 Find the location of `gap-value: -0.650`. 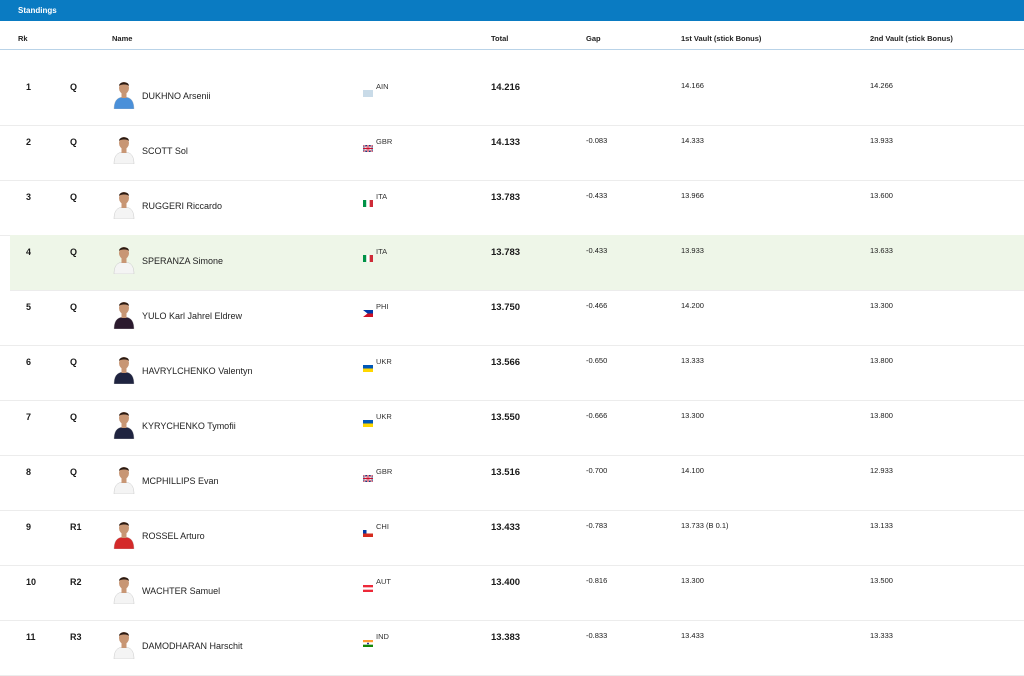

gap-value: -0.650 is located at coordinates (597, 360).